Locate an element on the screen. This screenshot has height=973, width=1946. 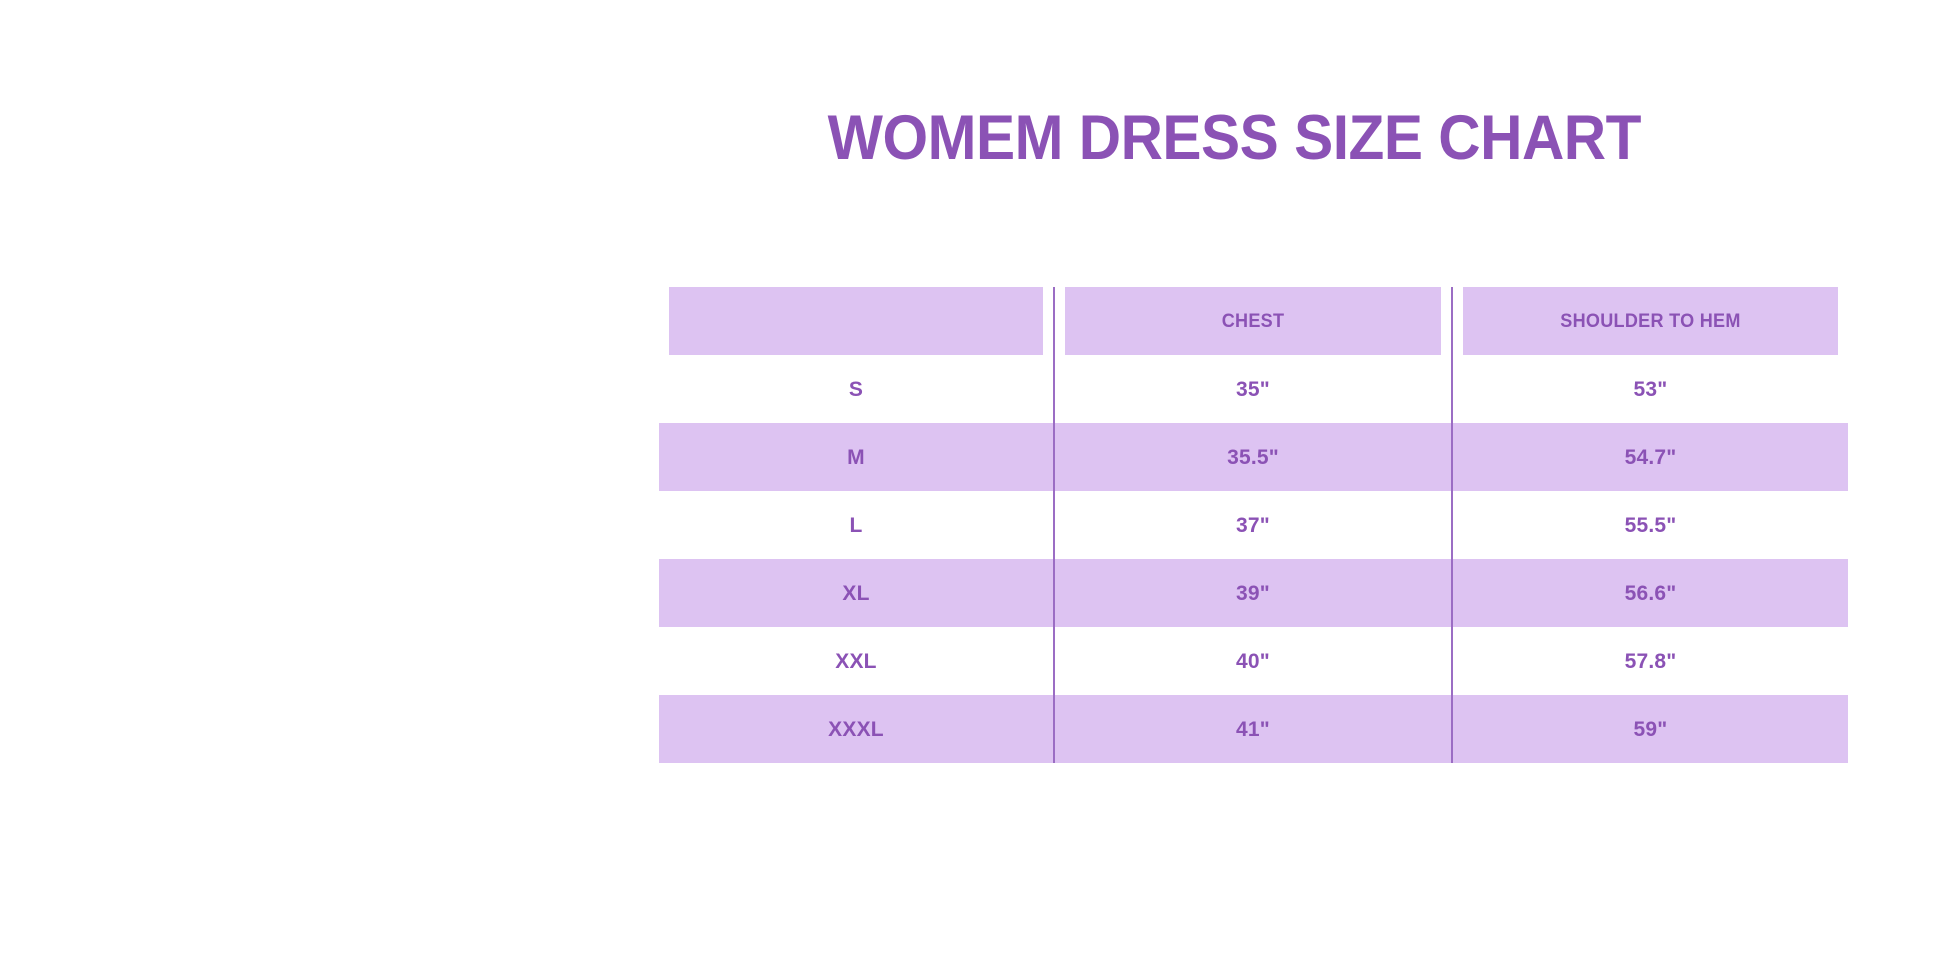
cell-chest: 35" is located at coordinates (1252, 389).